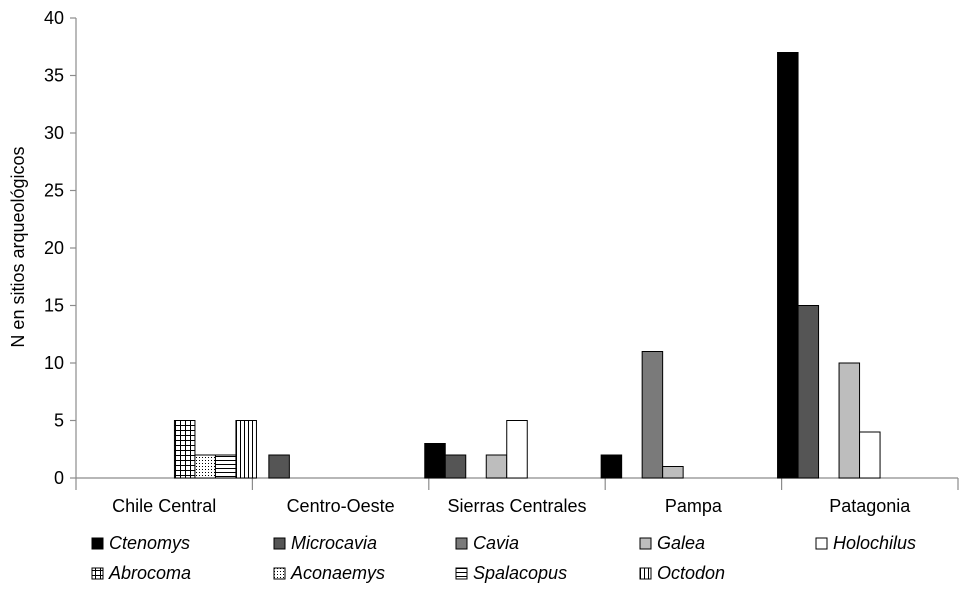  I want to click on legend-label-octodon: Octodon, so click(691, 573).